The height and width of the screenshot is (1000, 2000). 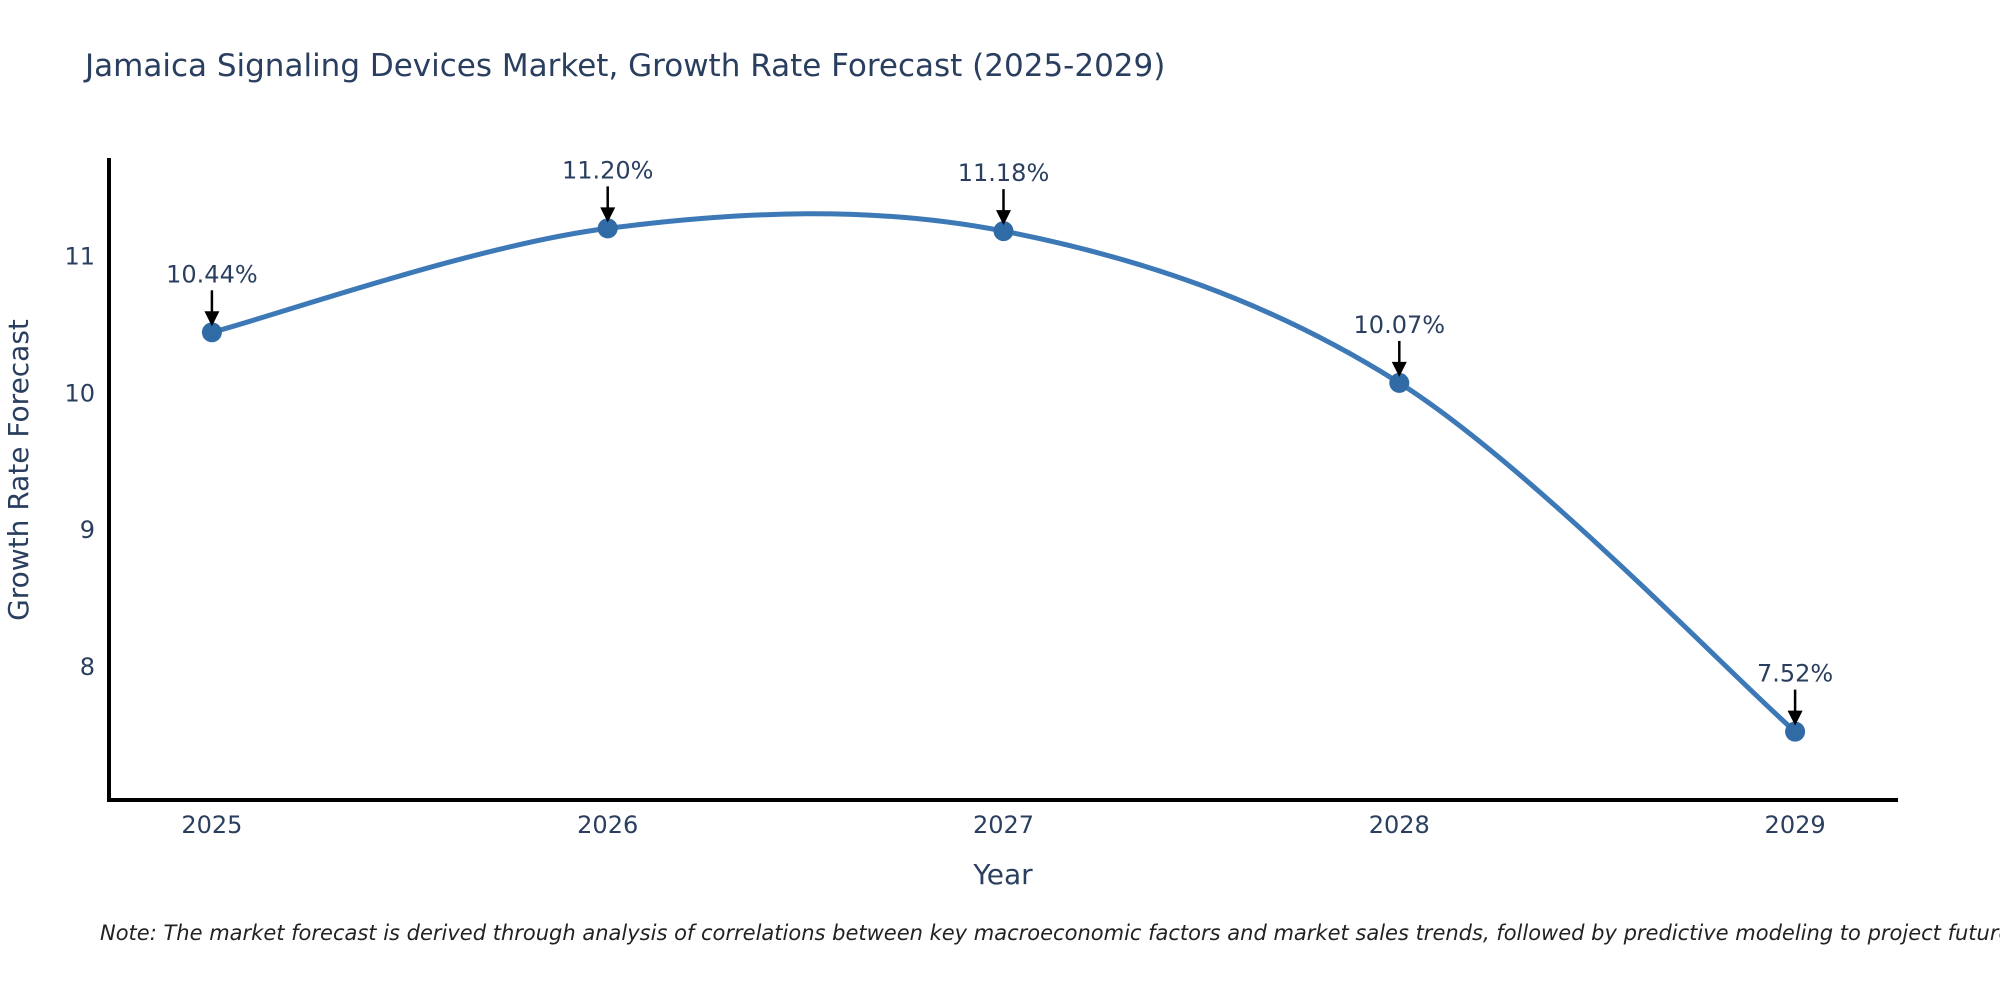 What do you see at coordinates (608, 170) in the screenshot?
I see `data-point-label: 11.20%` at bounding box center [608, 170].